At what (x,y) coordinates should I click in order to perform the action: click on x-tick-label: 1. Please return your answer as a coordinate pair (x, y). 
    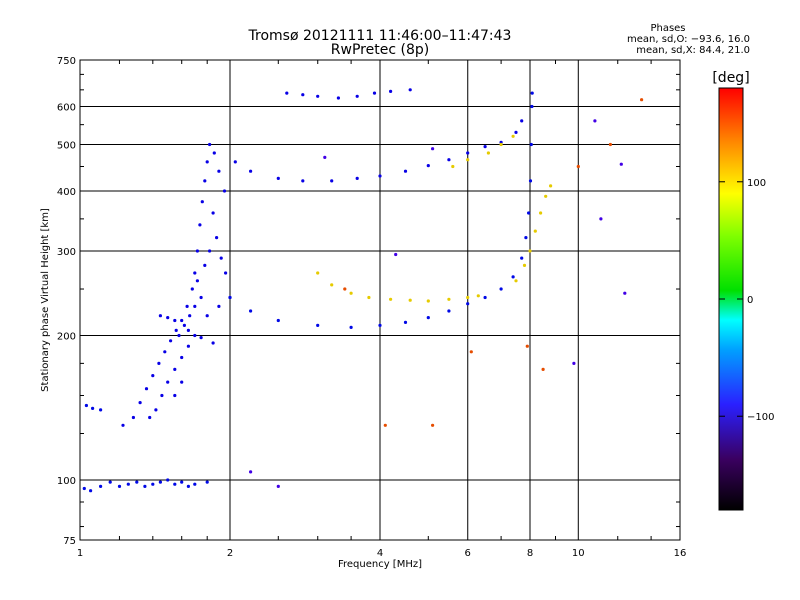
    Looking at the image, I should click on (80, 553).